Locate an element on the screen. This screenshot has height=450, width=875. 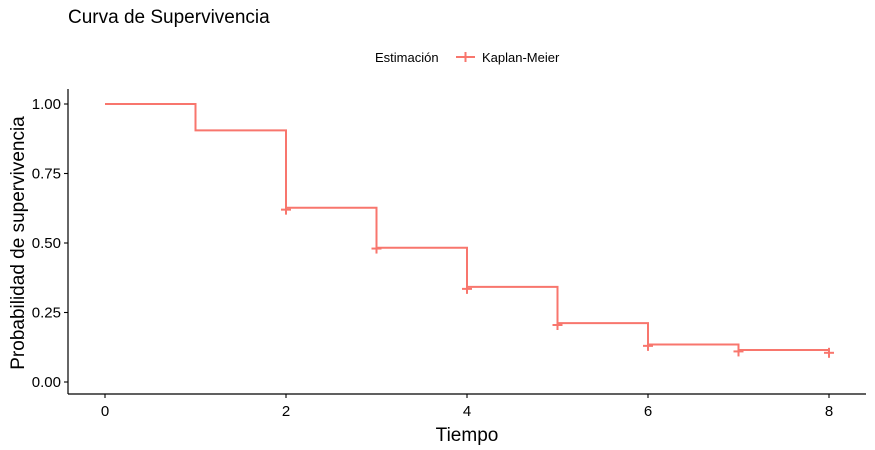
x-axis-title: Tiempo is located at coordinates (467, 435).